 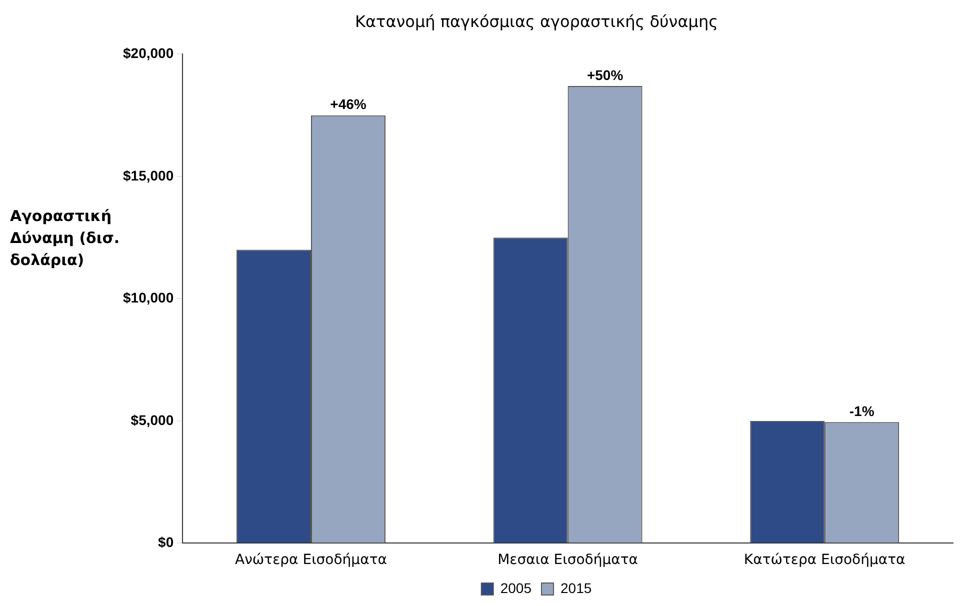 I want to click on x-tick-label: Κατώτερα Εισοδήματα, so click(x=825, y=560).